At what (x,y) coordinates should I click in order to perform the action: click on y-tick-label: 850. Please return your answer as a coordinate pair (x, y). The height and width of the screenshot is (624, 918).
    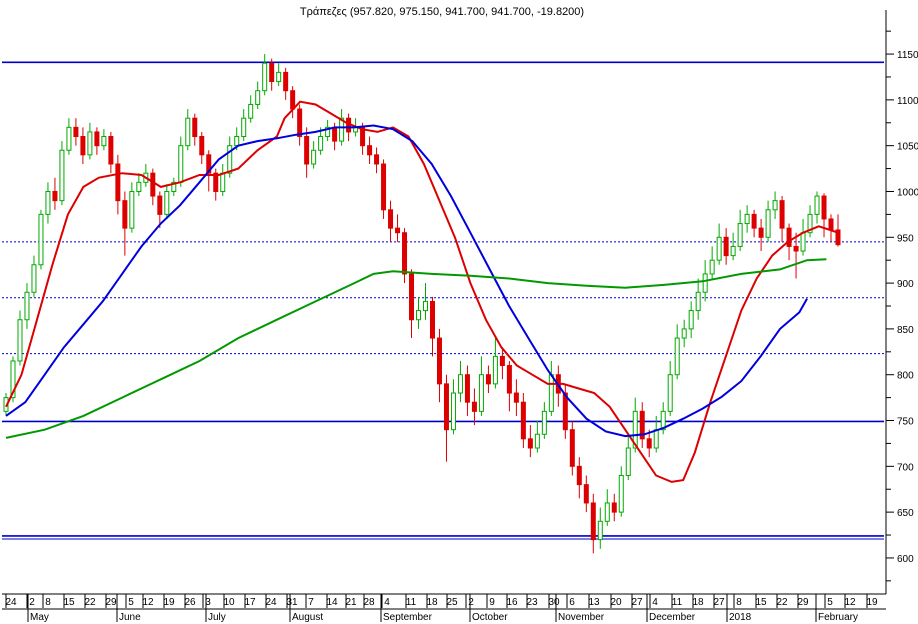
    Looking at the image, I should click on (905, 330).